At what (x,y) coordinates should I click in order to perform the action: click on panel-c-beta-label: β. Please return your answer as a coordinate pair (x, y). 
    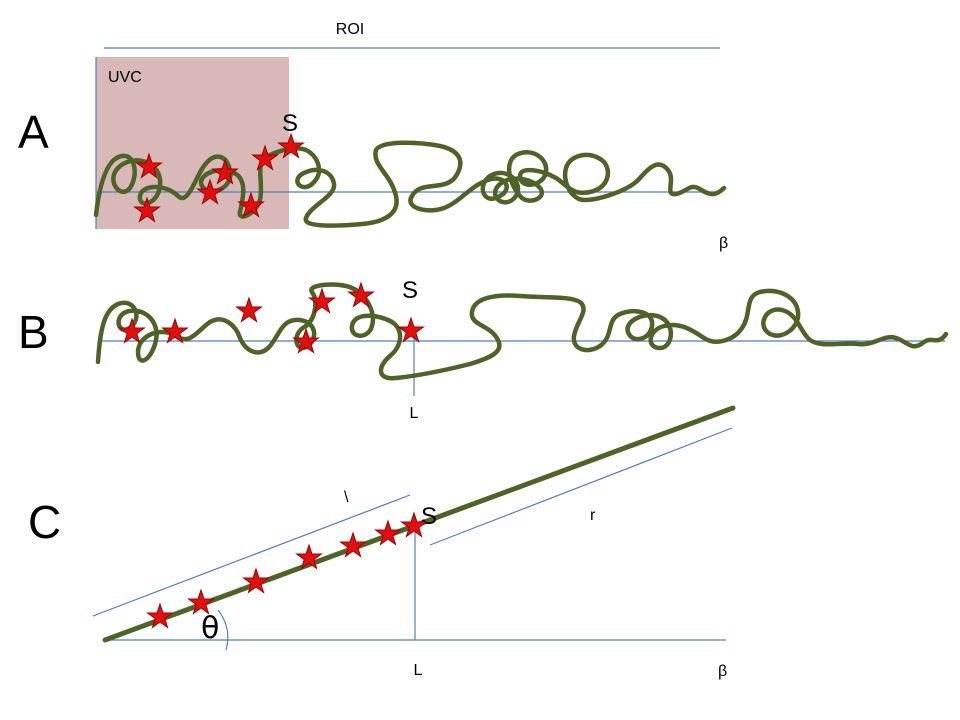
    Looking at the image, I should click on (722, 671).